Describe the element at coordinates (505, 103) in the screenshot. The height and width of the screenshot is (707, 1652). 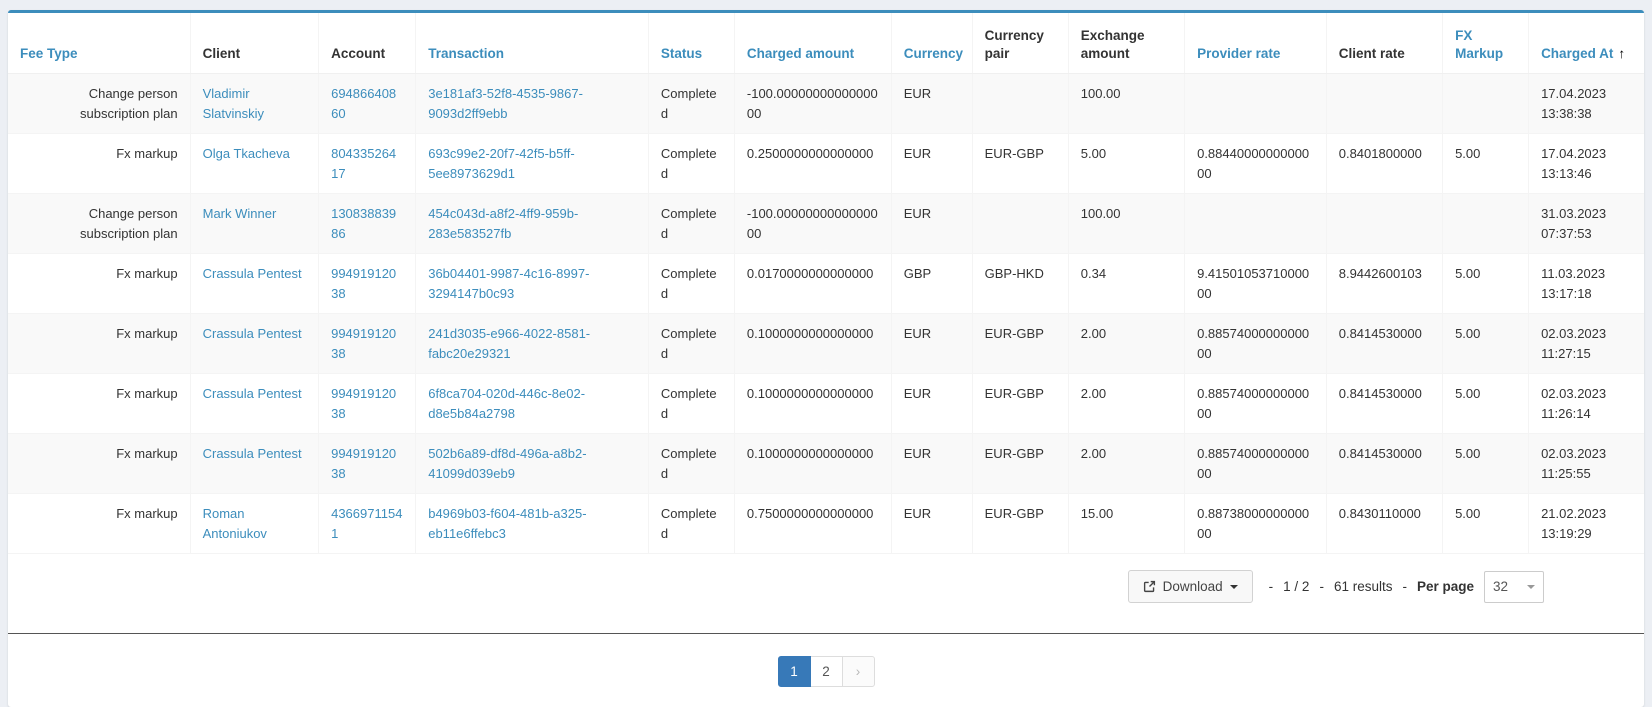
I see `transaction-link: 3e181af3-52f8-4535-9867-9093d2ff9ebb` at that location.